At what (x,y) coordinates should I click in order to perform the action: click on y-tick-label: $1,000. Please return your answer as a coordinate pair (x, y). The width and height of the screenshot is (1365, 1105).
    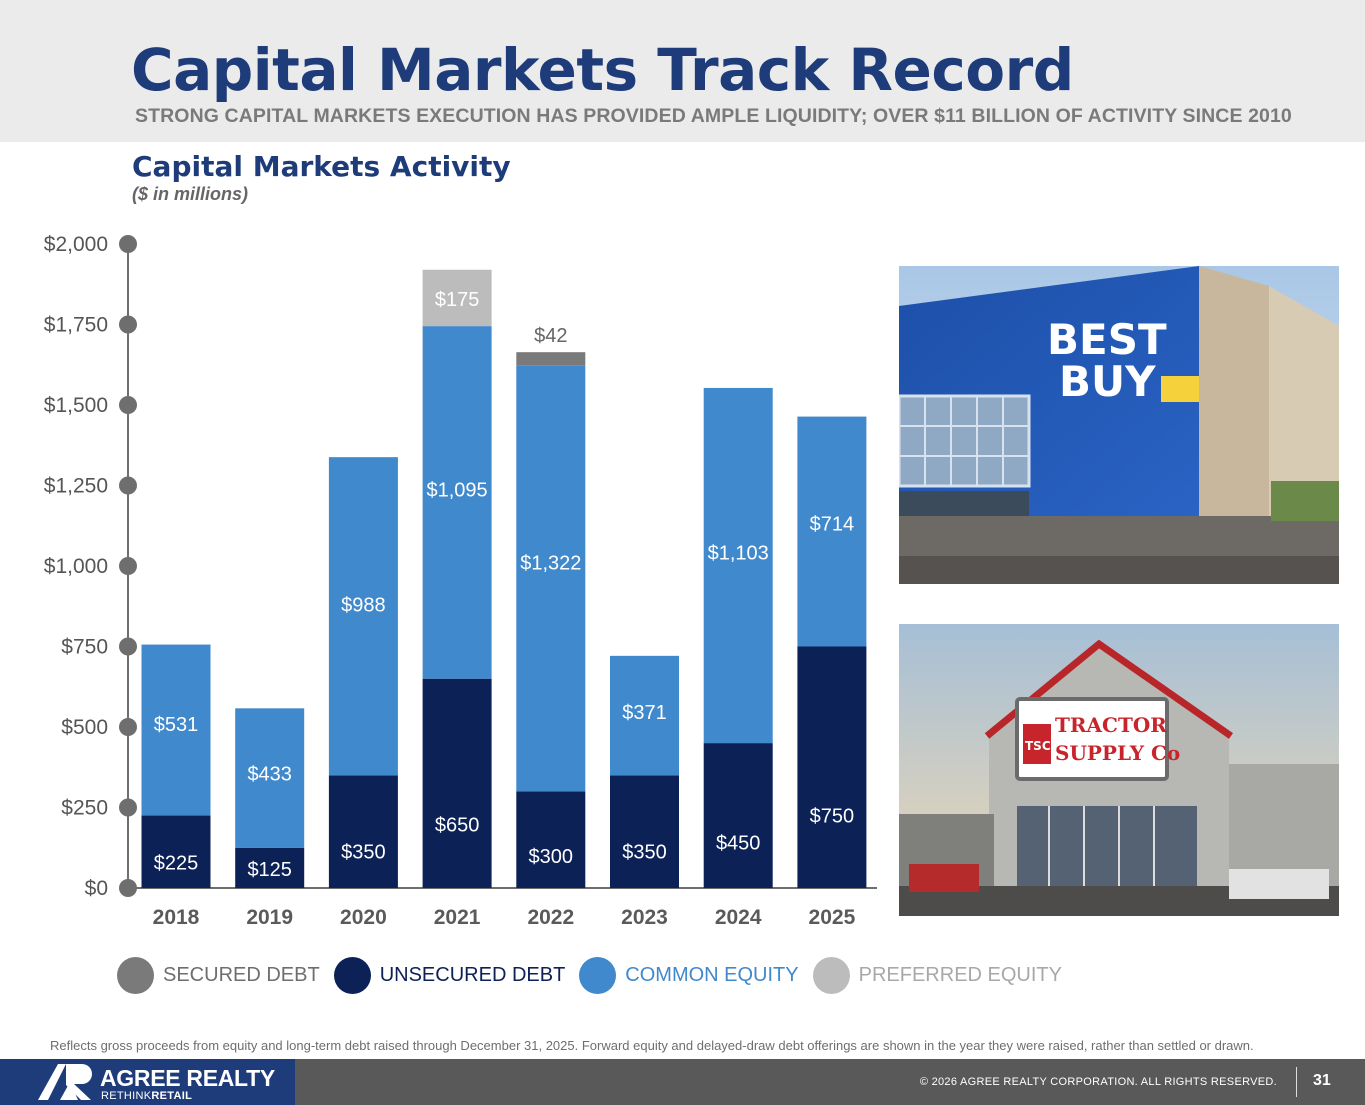
    Looking at the image, I should click on (76, 566).